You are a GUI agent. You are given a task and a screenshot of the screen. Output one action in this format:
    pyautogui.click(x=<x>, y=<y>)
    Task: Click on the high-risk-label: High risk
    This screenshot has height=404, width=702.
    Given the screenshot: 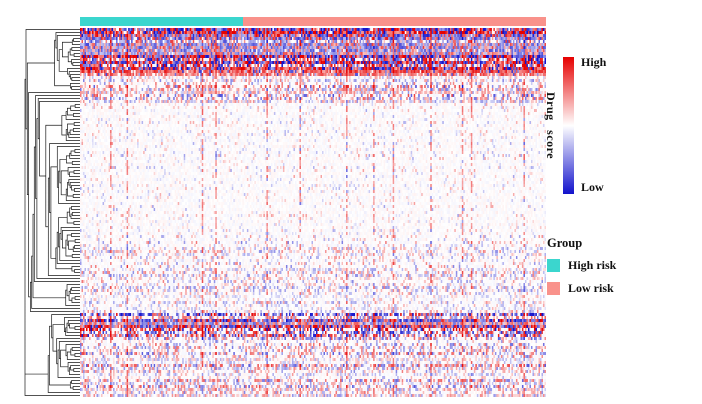 What is the action you would take?
    pyautogui.click(x=592, y=265)
    